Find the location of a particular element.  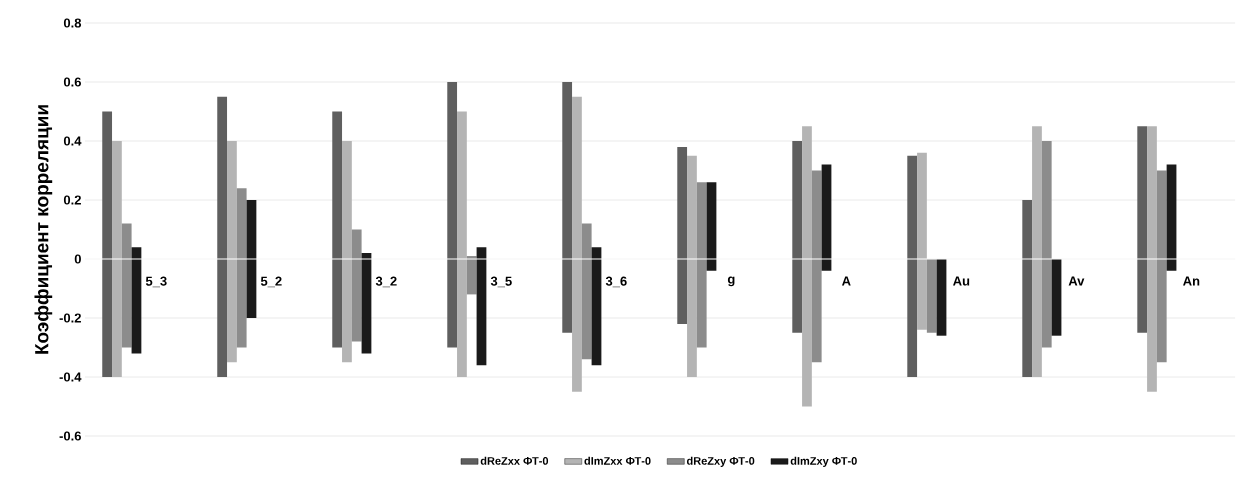

x-tick-label: 3_2 is located at coordinates (386, 282).